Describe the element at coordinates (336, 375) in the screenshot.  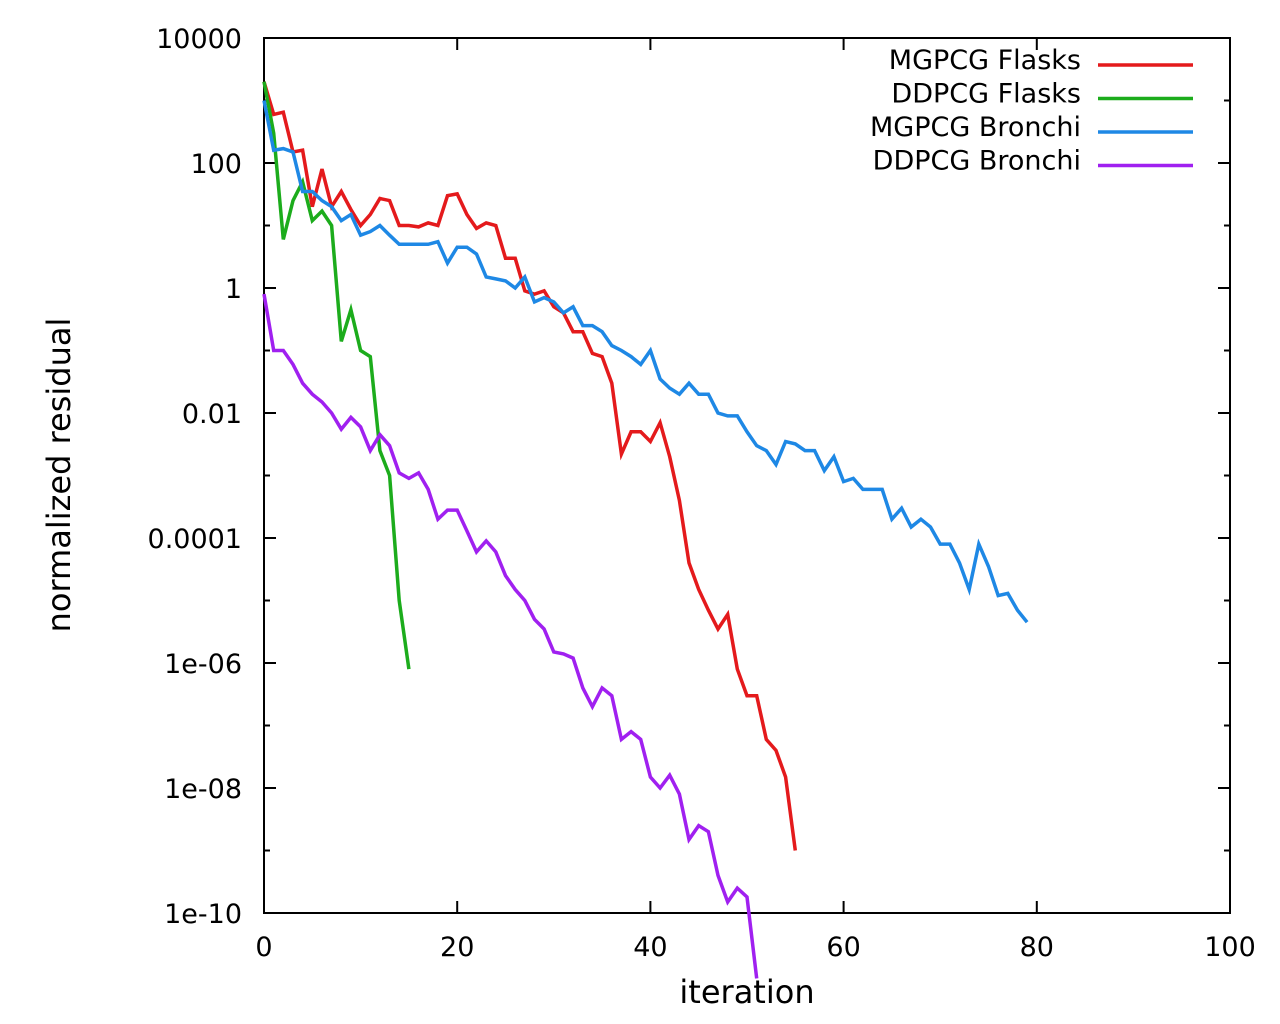
I see `series-line-ddpcg-flasks` at that location.